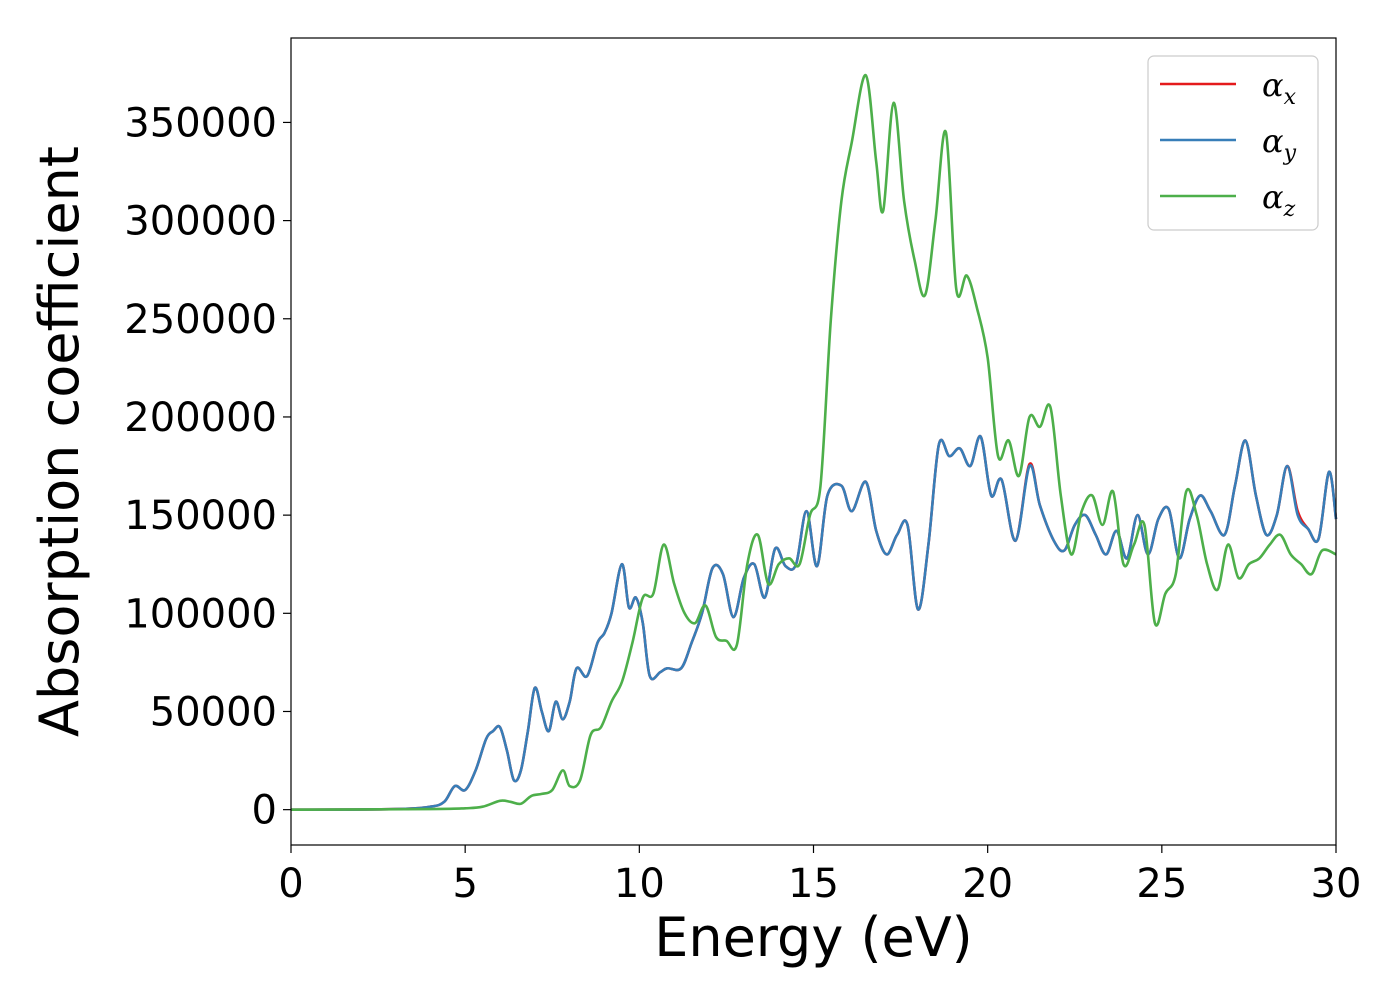 This screenshot has height=1000, width=1400. Describe the element at coordinates (464, 884) in the screenshot. I see `x-tick-label: 5` at that location.